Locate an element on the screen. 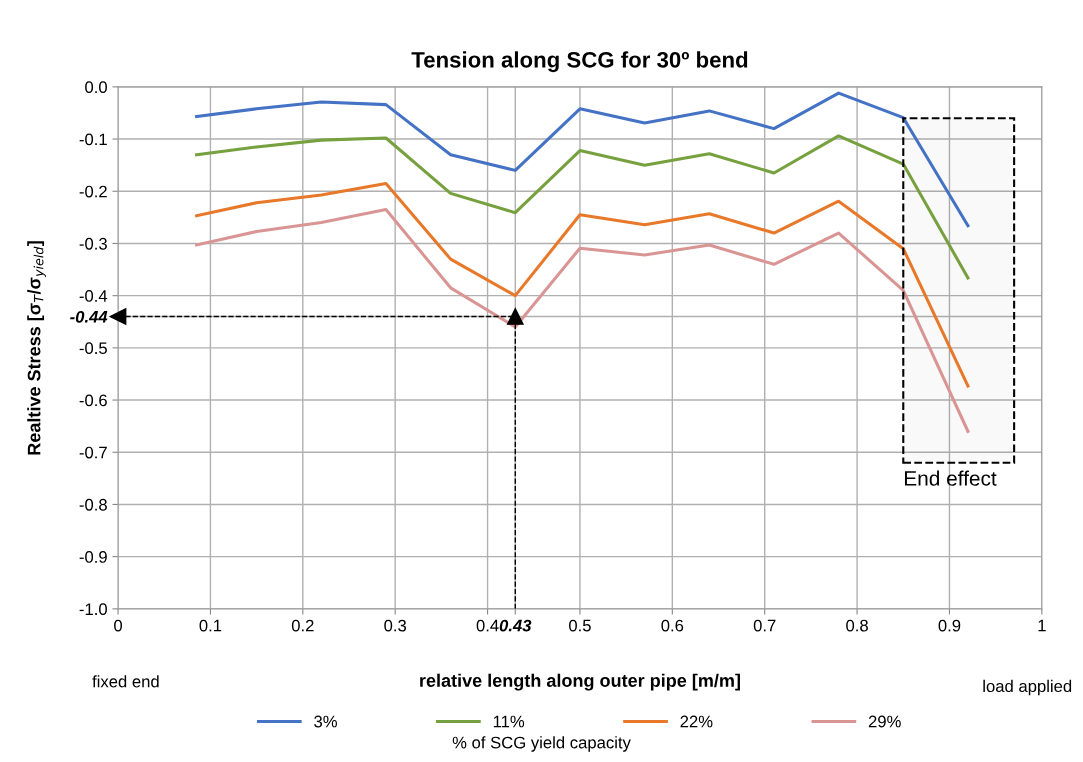 The width and height of the screenshot is (1083, 762). x-tick-label: 0 is located at coordinates (118, 625).